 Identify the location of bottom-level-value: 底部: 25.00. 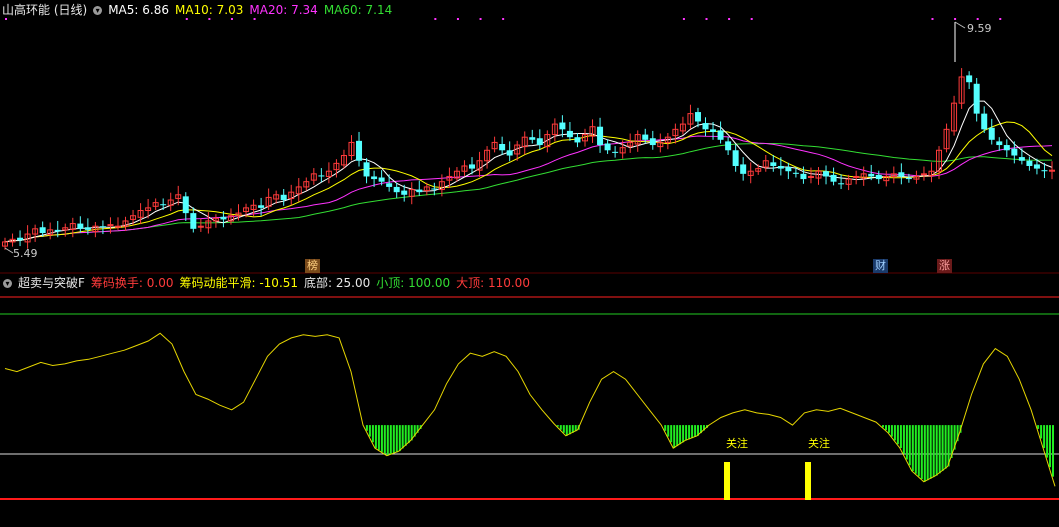
(337, 283).